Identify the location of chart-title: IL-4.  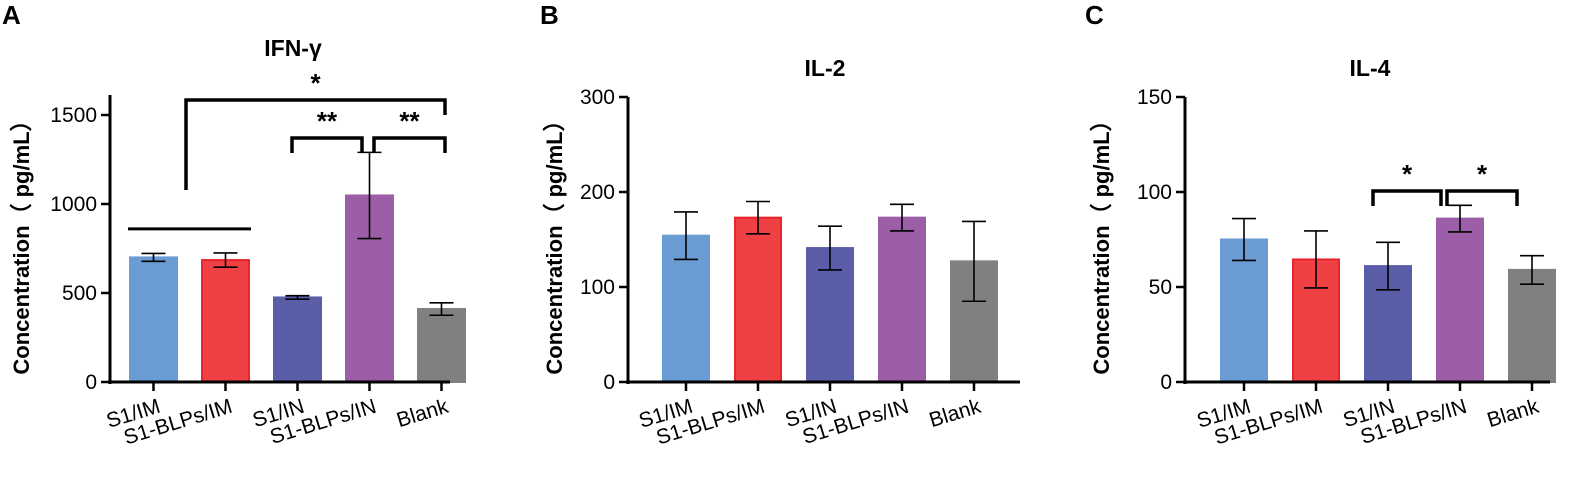
(1370, 68).